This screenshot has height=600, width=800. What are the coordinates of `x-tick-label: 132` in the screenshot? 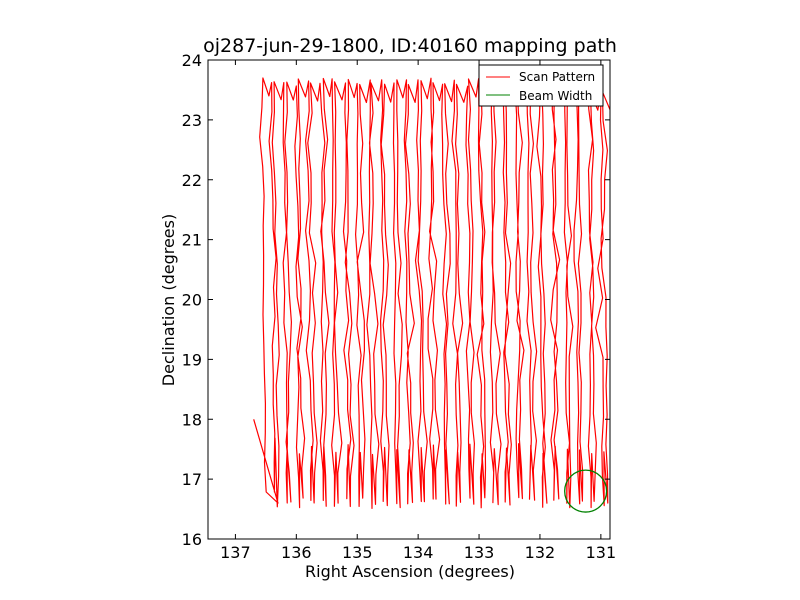 It's located at (540, 552).